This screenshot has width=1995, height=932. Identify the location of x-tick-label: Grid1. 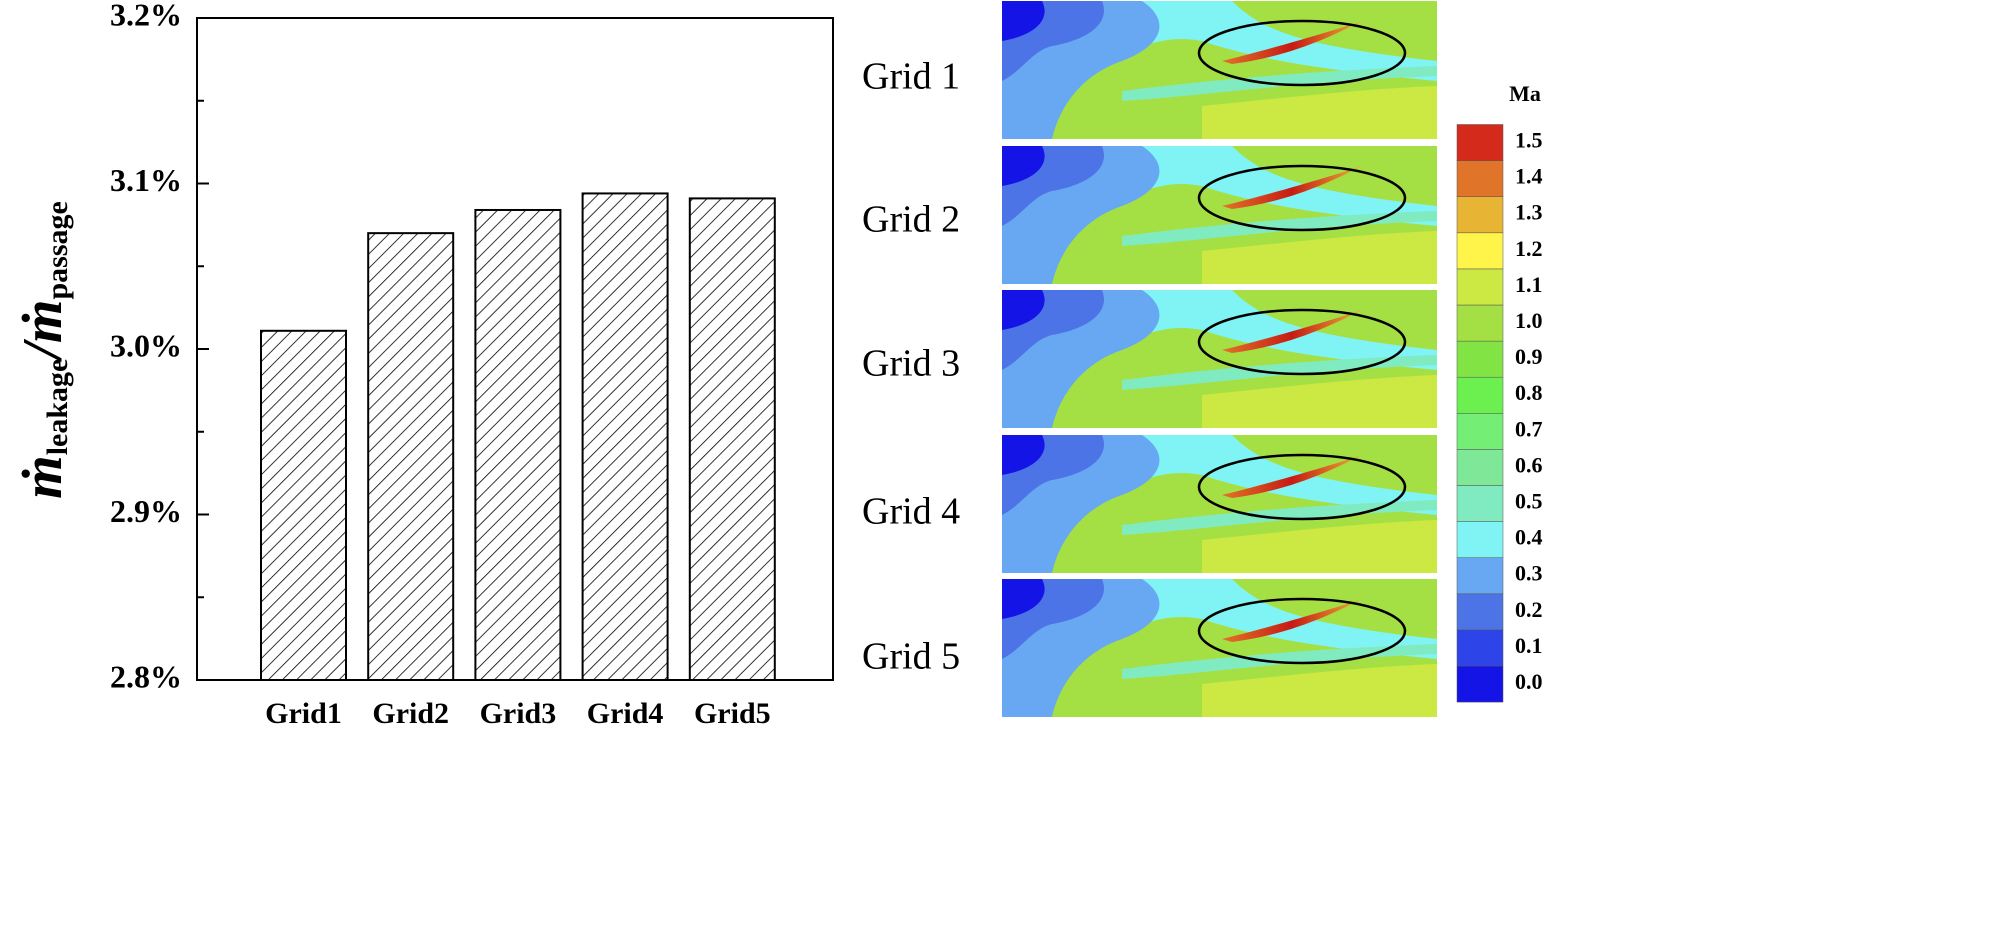
(303, 713).